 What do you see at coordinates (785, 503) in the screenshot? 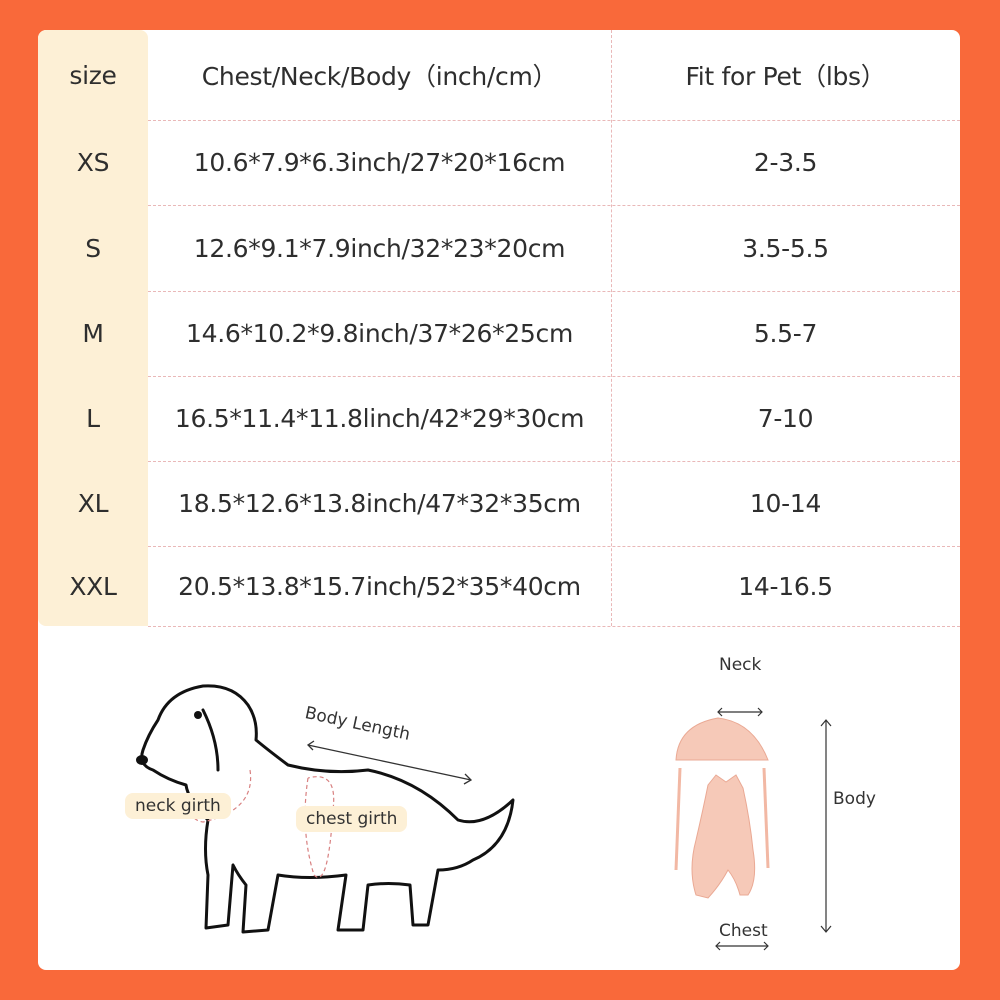
I see `fit-cell: 10-14` at bounding box center [785, 503].